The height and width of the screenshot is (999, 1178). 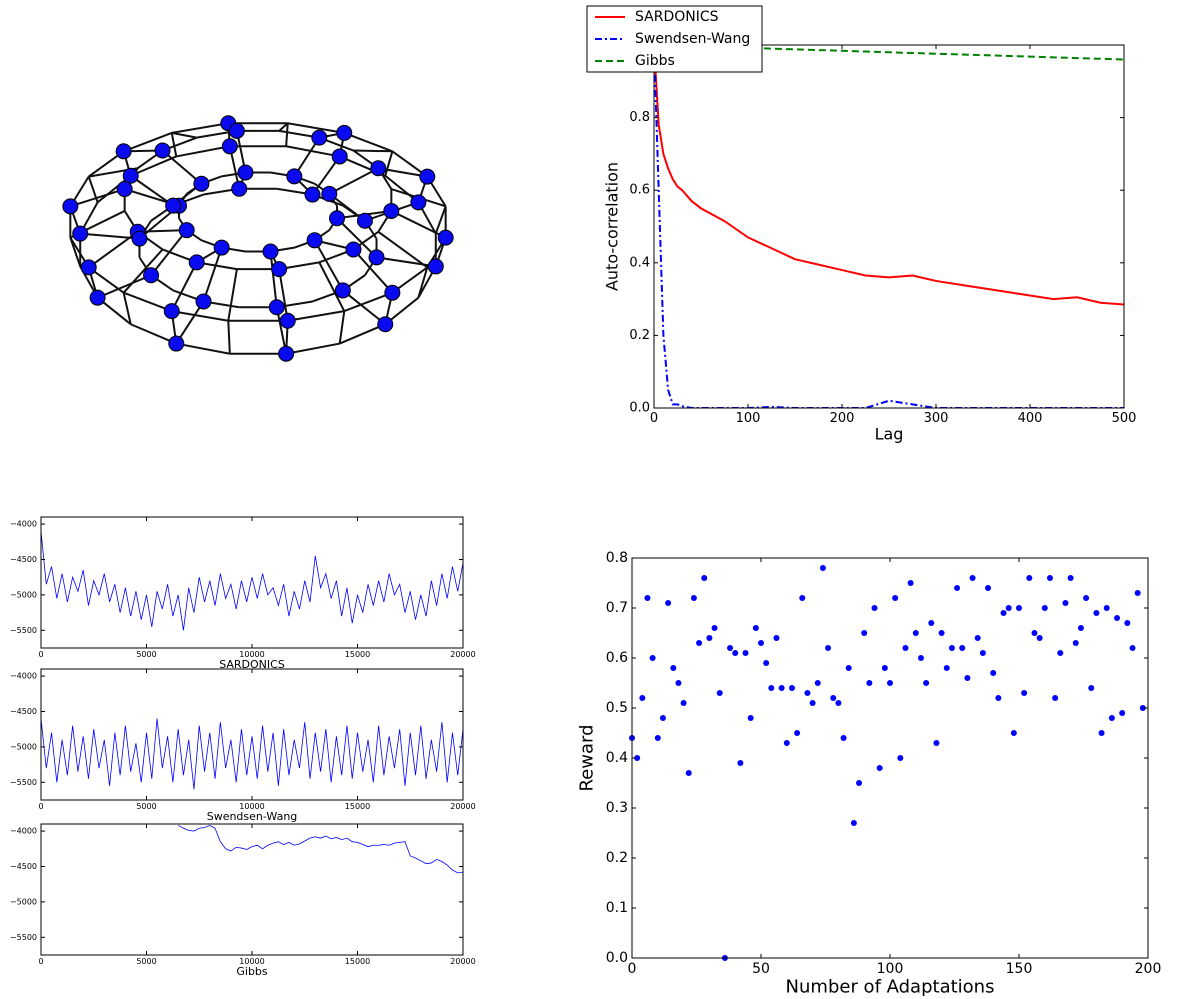 What do you see at coordinates (639, 190) in the screenshot?
I see `y-tick-label: 0.6` at bounding box center [639, 190].